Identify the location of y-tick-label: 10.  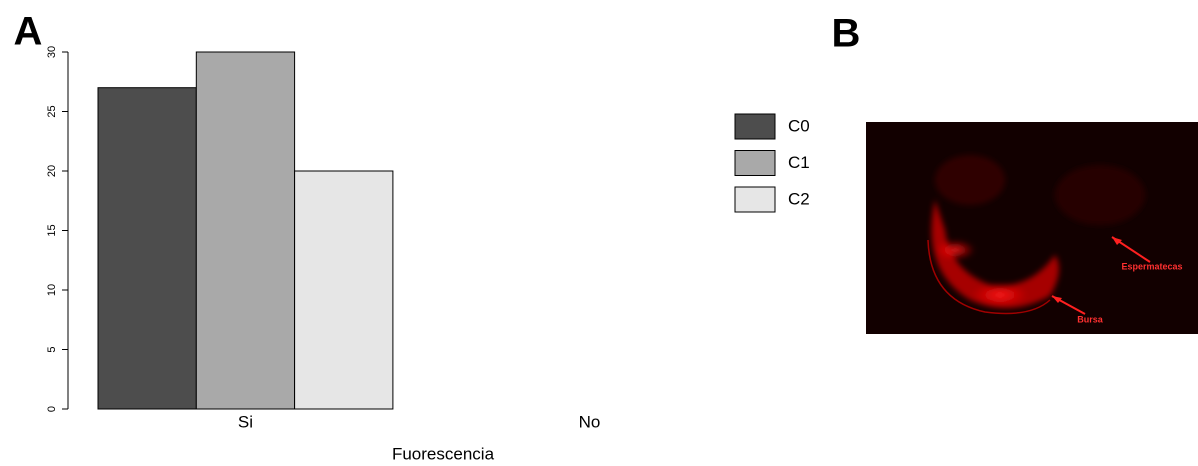
(52, 290).